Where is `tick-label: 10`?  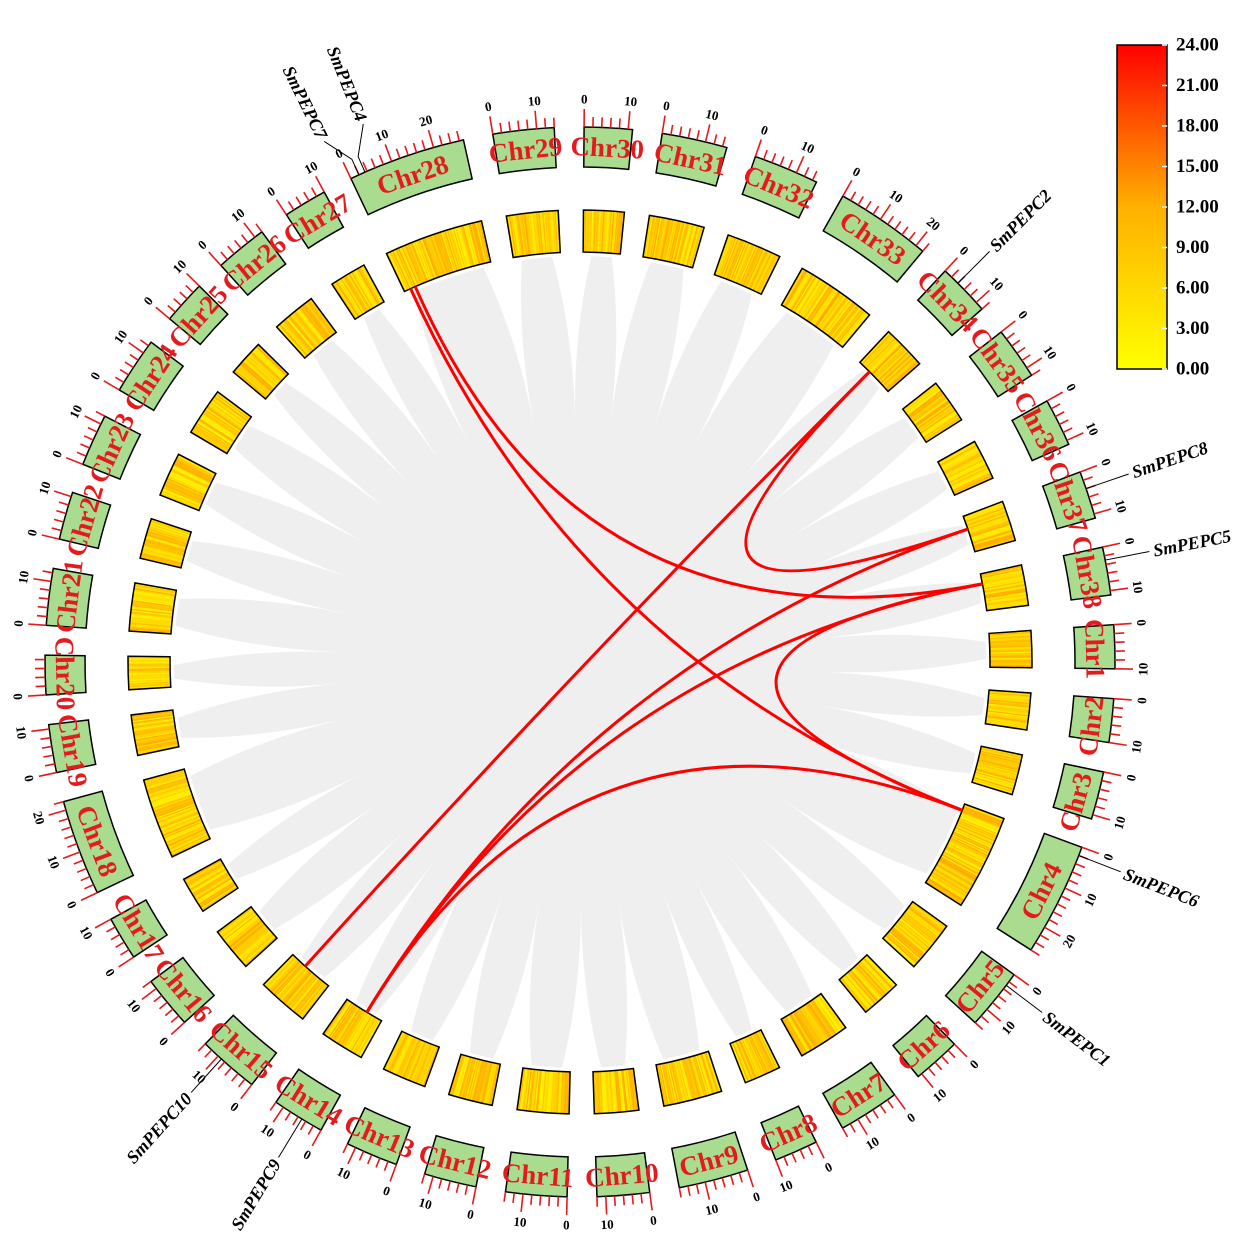 tick-label: 10 is located at coordinates (808, 147).